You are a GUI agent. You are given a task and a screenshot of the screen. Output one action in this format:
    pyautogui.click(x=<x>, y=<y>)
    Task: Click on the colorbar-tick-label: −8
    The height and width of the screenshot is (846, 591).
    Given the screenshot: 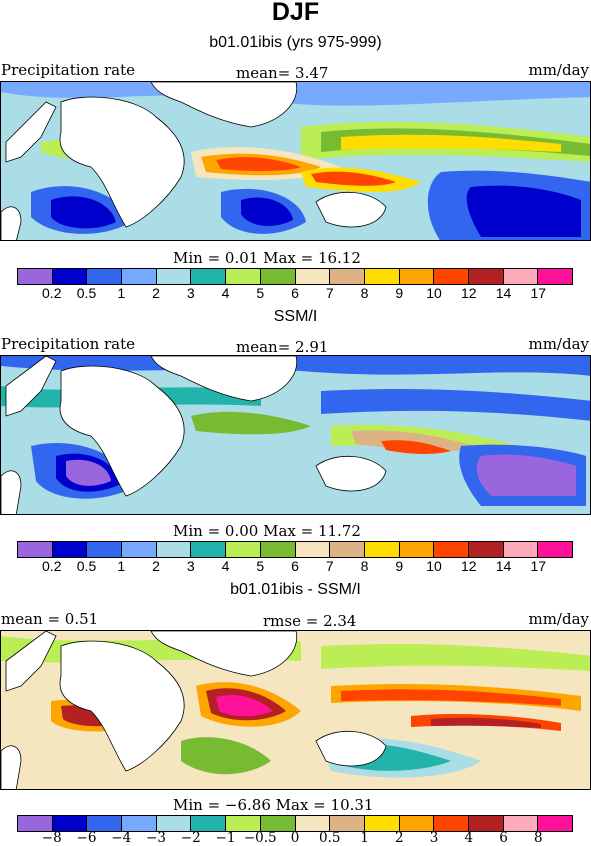 What is the action you would take?
    pyautogui.click(x=51, y=838)
    